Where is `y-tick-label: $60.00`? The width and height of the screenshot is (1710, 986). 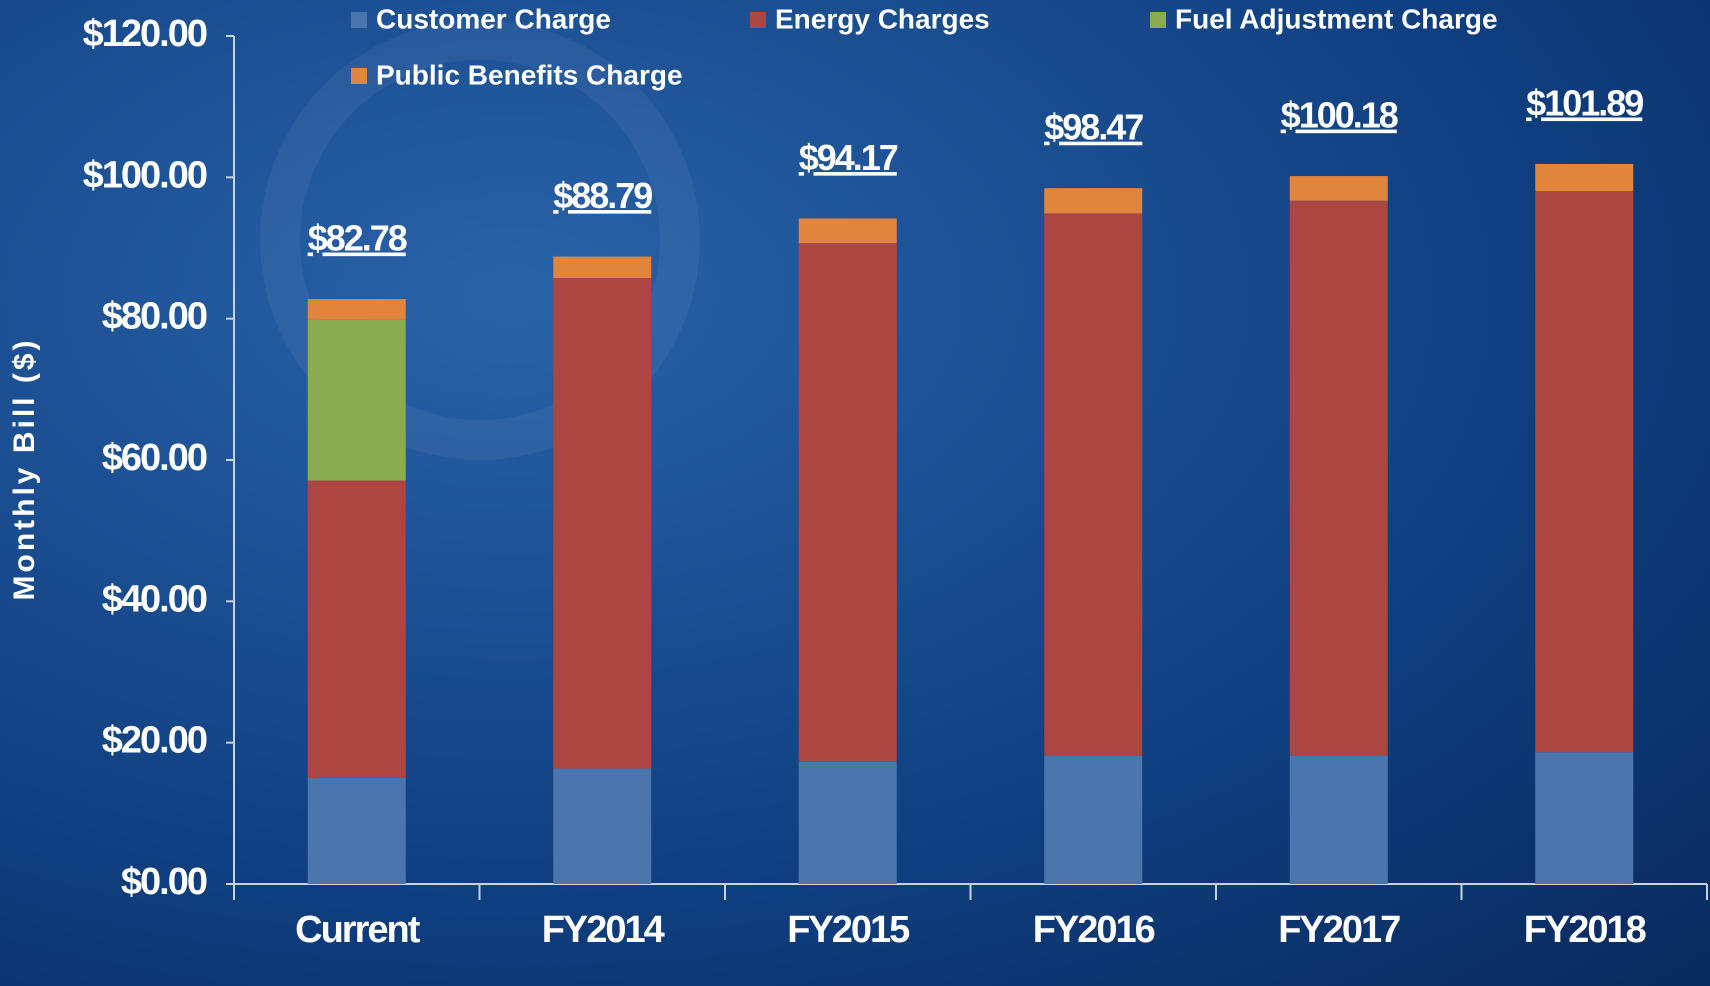
y-tick-label: $60.00 is located at coordinates (154, 458).